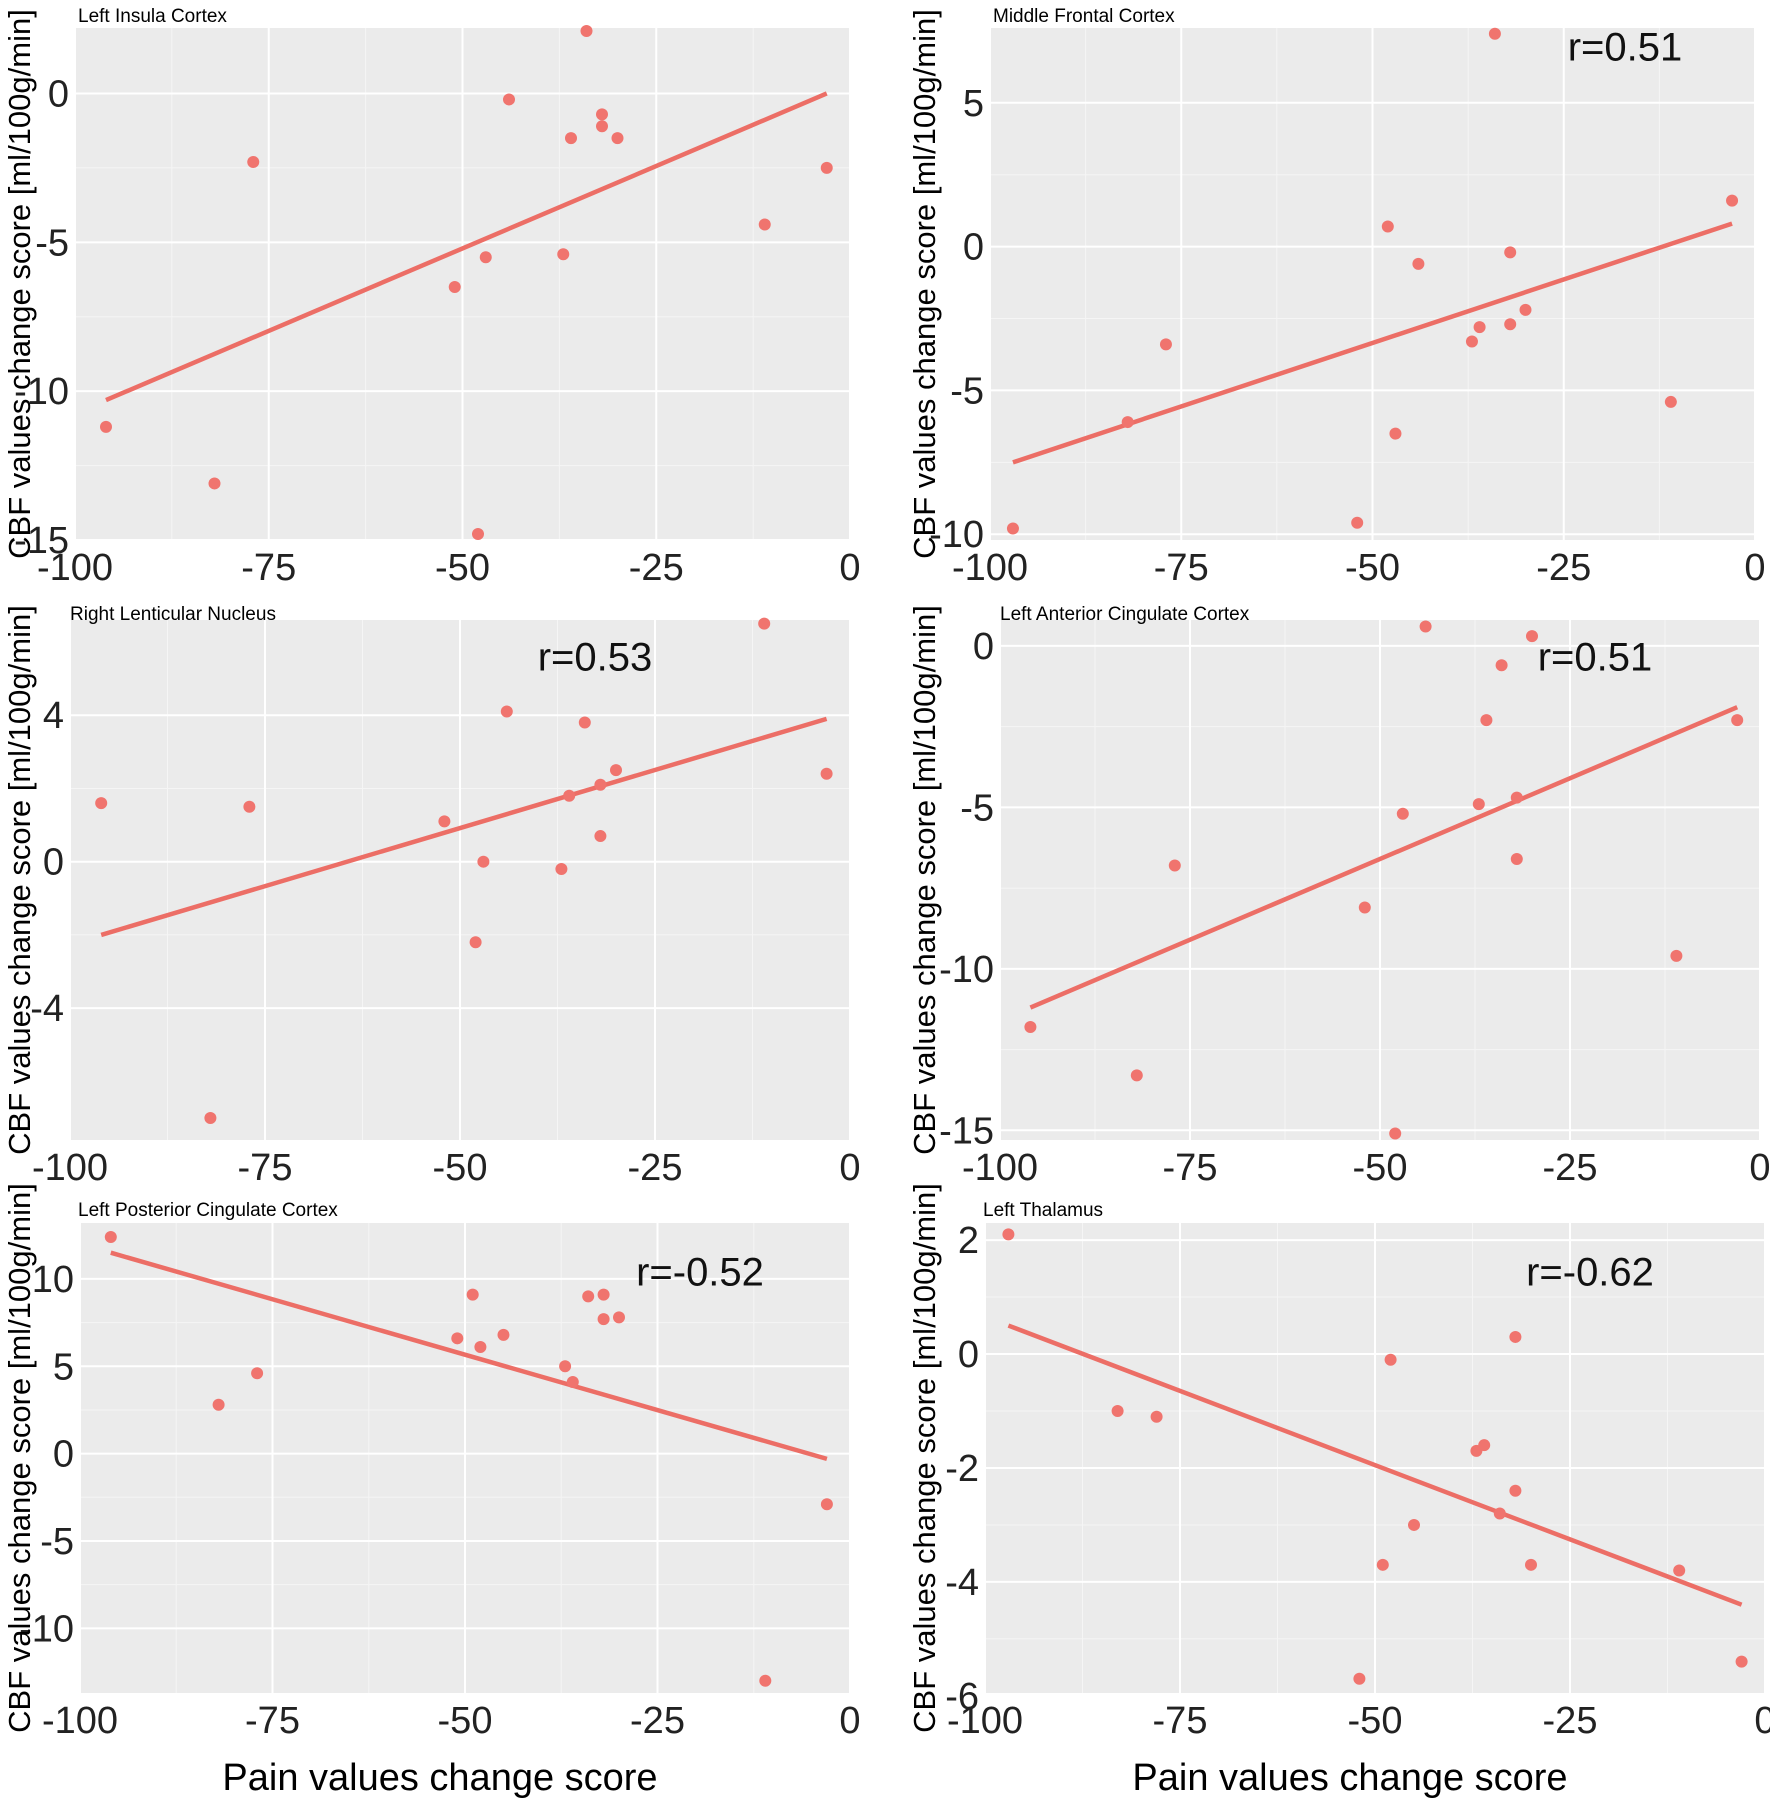 This screenshot has width=1770, height=1802. I want to click on y-tick-label: 4, so click(53, 716).